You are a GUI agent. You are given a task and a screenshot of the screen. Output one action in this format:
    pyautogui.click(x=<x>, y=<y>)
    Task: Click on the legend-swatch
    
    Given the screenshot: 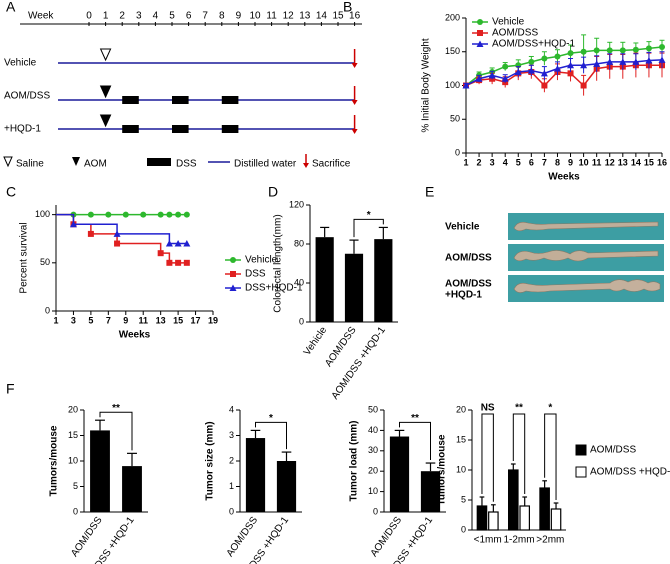 What is the action you would take?
    pyautogui.click(x=581, y=472)
    